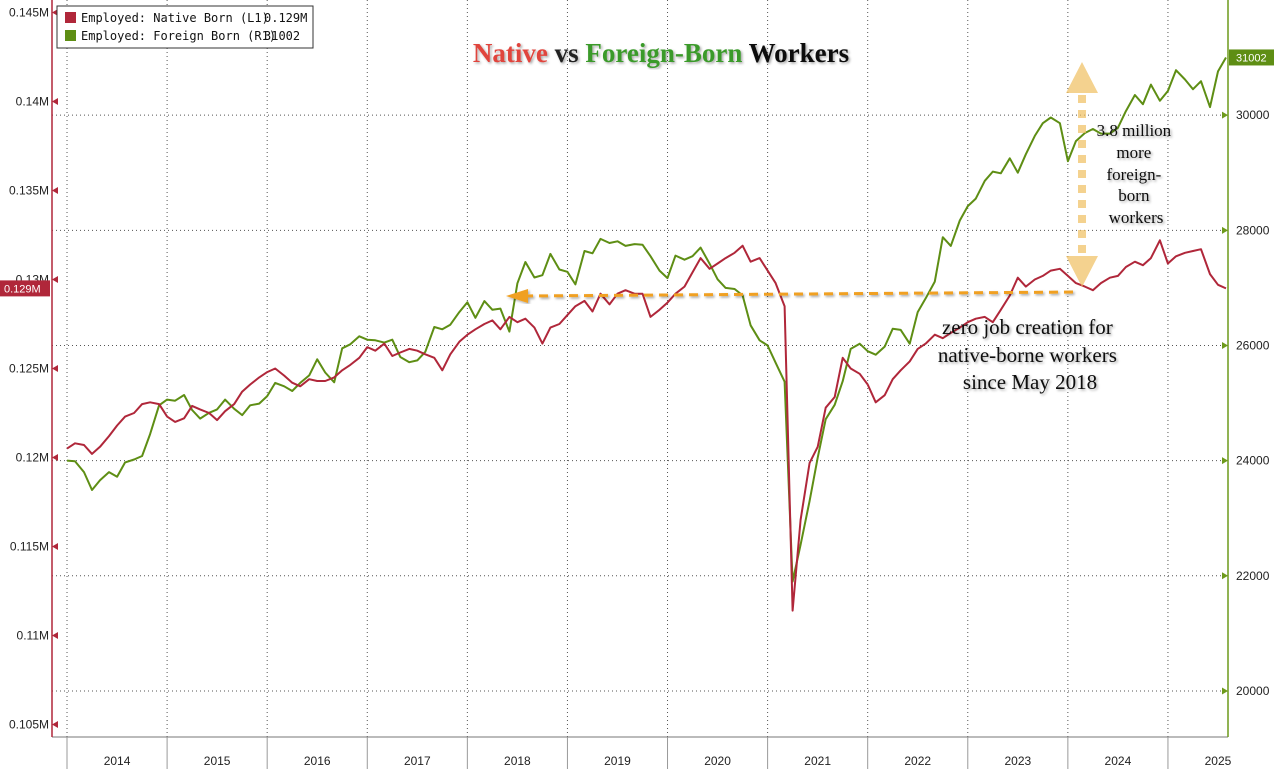 The height and width of the screenshot is (769, 1275). I want to click on legend-label-native: Employed: Native Born (L1), so click(175, 18).